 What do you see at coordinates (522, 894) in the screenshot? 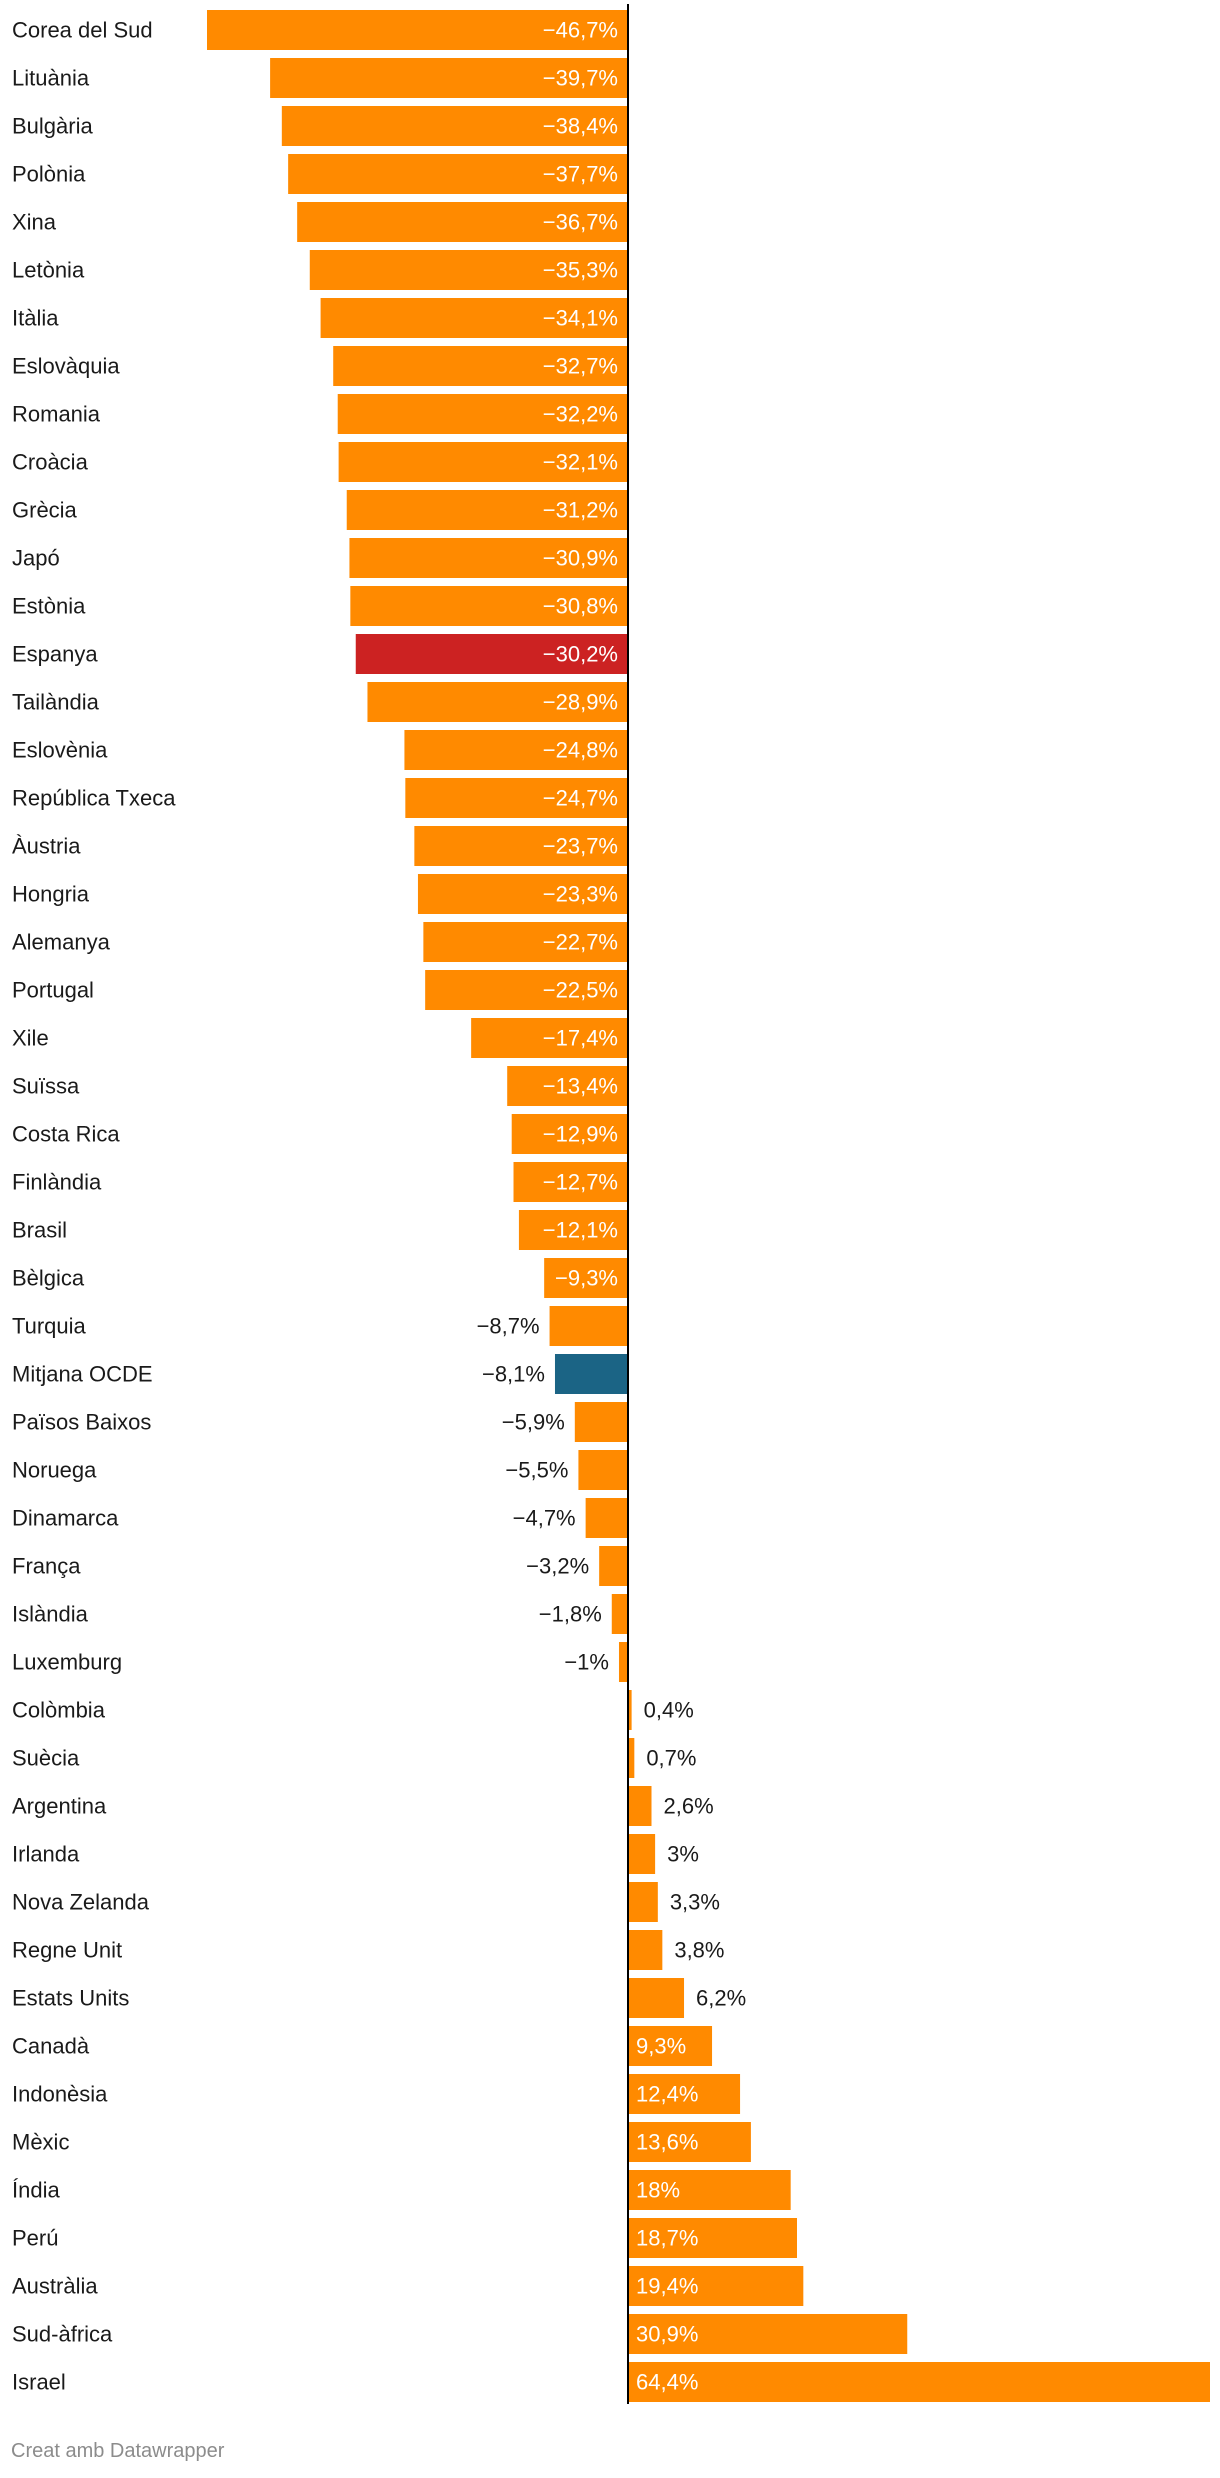
I see `bar-hongria` at bounding box center [522, 894].